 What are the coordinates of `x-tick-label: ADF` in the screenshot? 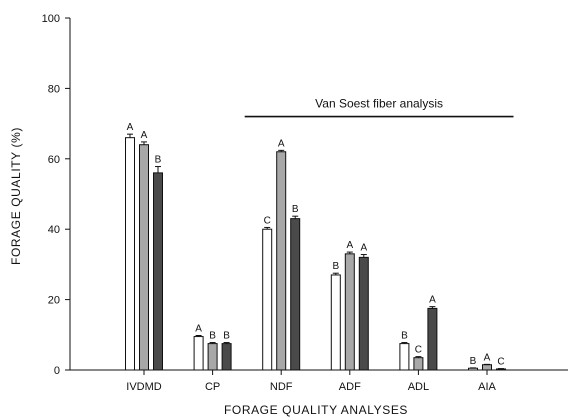 It's located at (350, 387).